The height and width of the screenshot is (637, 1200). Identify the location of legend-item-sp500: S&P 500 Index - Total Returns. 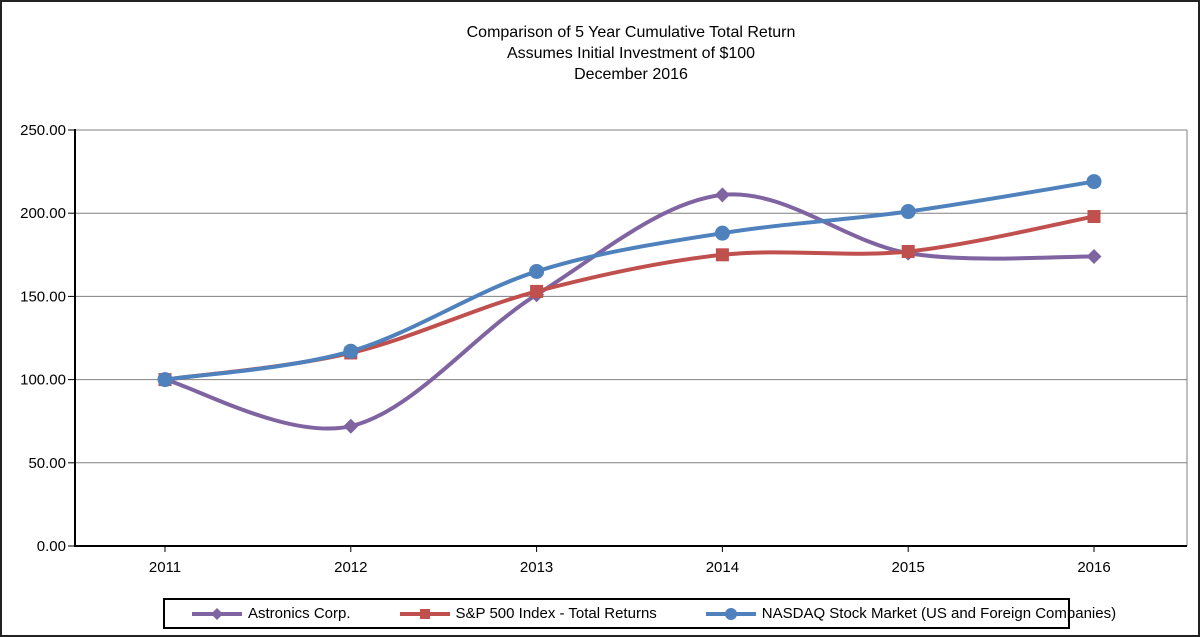
(528, 613).